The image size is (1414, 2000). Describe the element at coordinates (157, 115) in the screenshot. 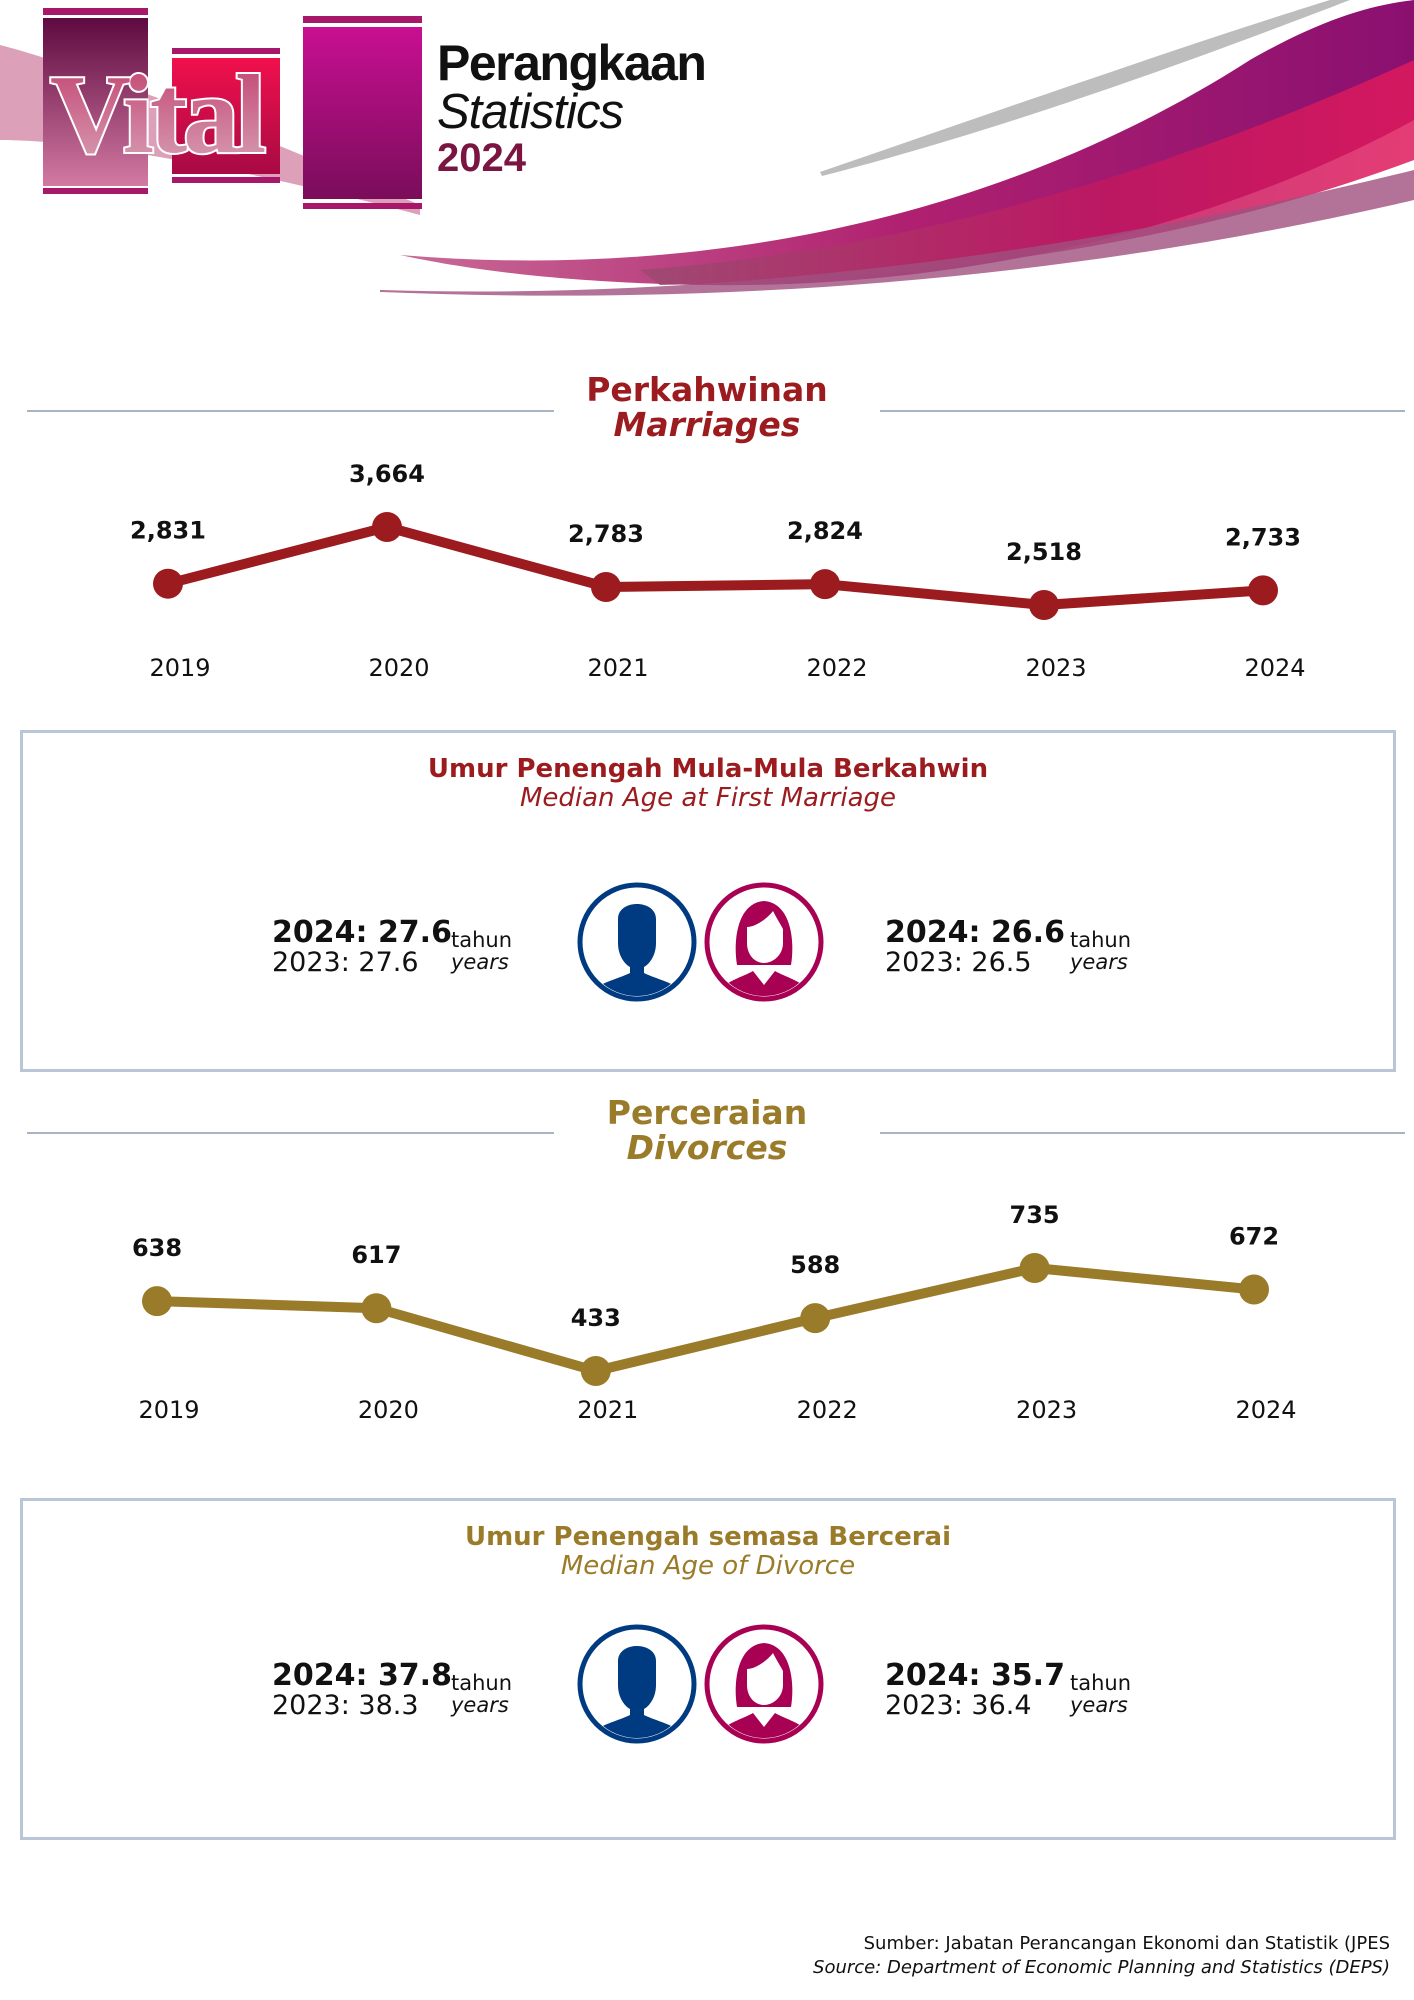

I see `logo-vital: Vital` at that location.